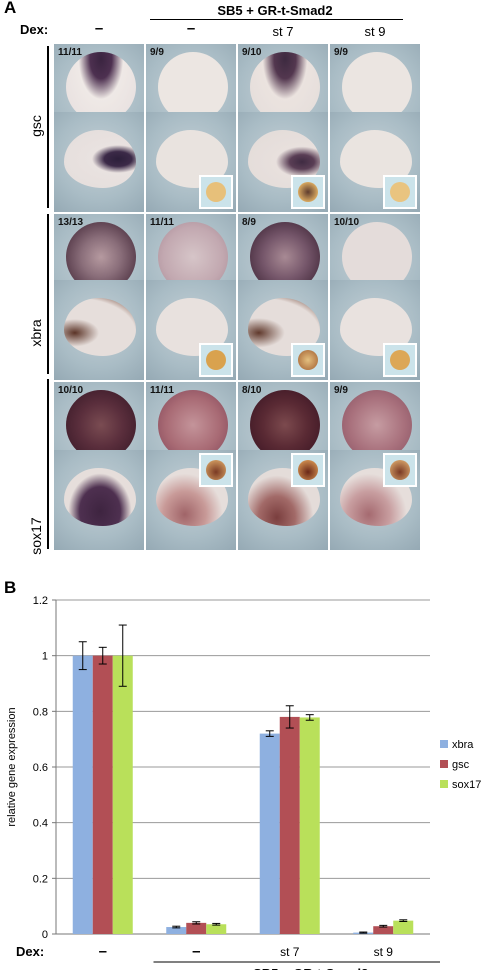 The width and height of the screenshot is (493, 970). I want to click on panel-a-col-header-1: –, so click(99, 28).